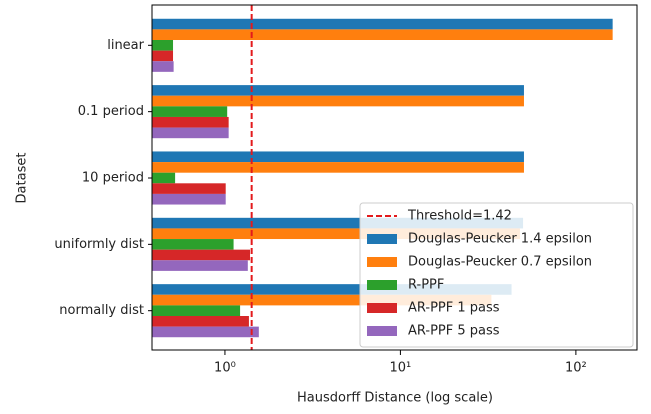  What do you see at coordinates (500, 239) in the screenshot?
I see `legend-label: Douglas-Peucker 1.4 epsilon` at bounding box center [500, 239].